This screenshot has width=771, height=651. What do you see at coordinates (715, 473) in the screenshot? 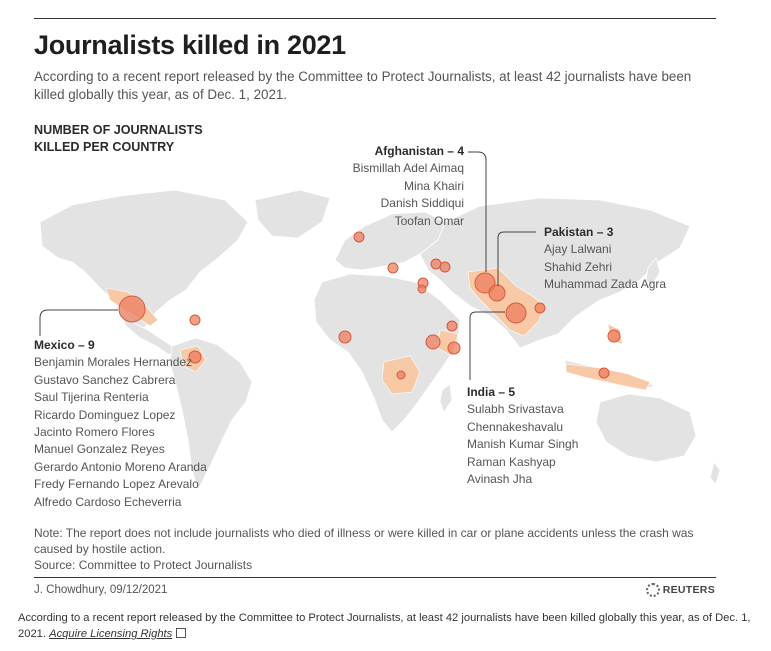
I see `new-zealand-shape` at bounding box center [715, 473].